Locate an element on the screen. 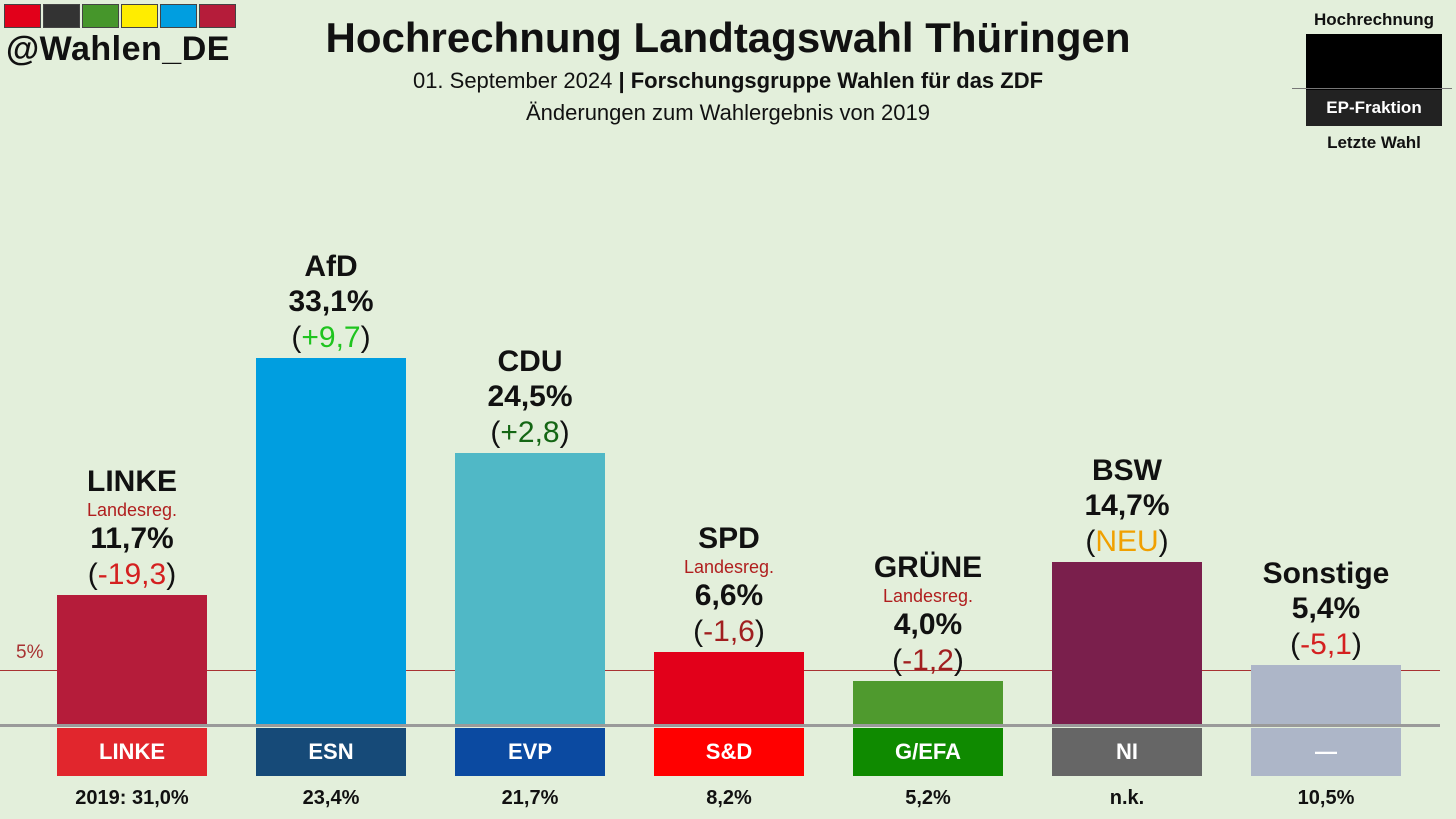 This screenshot has width=1456, height=819. result-percentage: 6,6% is located at coordinates (729, 595).